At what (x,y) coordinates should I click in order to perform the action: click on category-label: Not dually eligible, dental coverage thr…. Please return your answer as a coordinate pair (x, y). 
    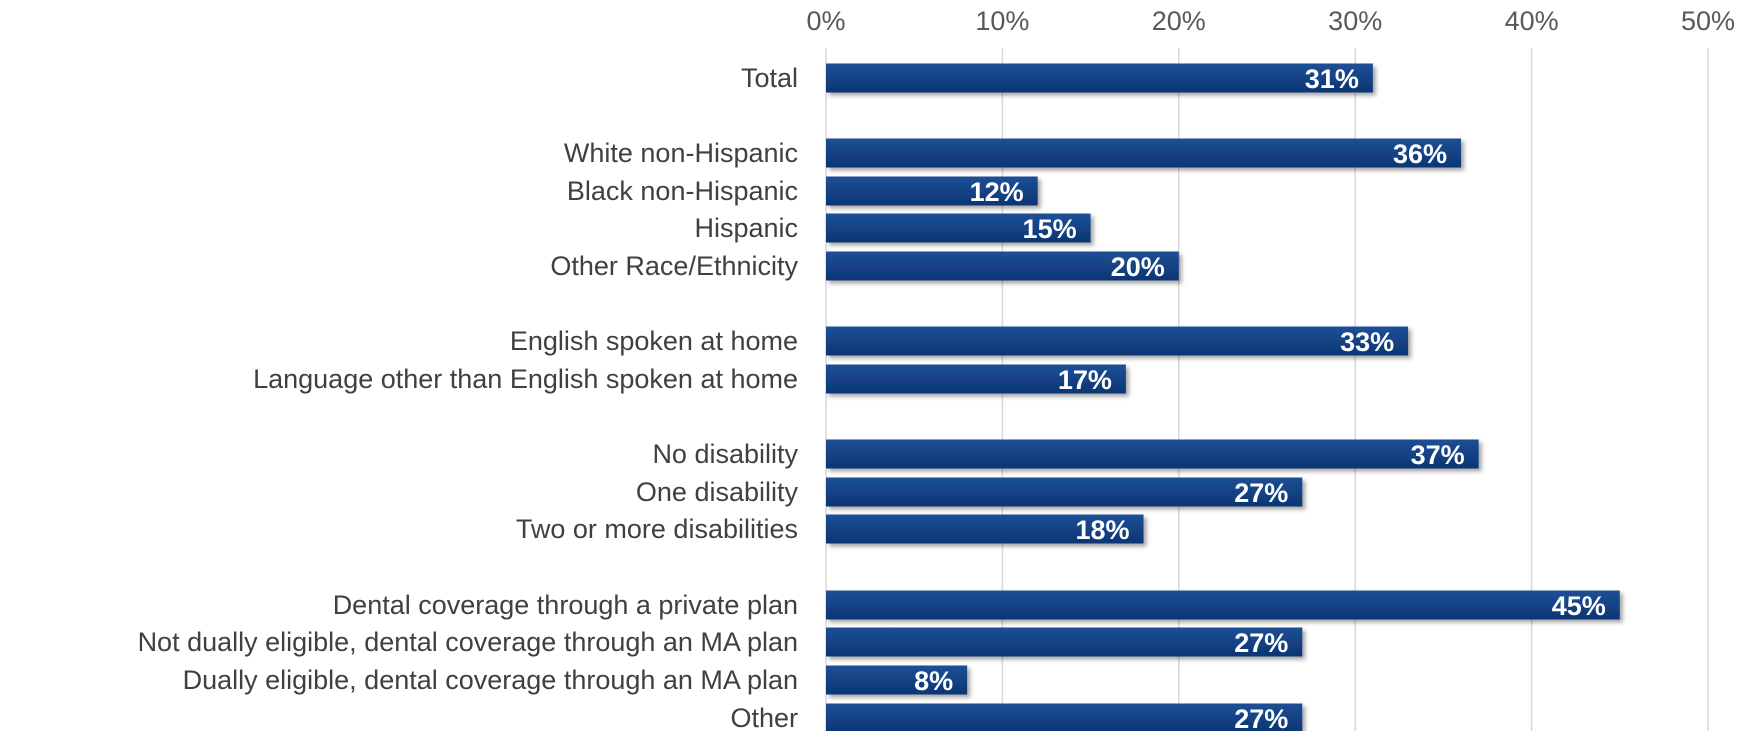
    Looking at the image, I should click on (468, 642).